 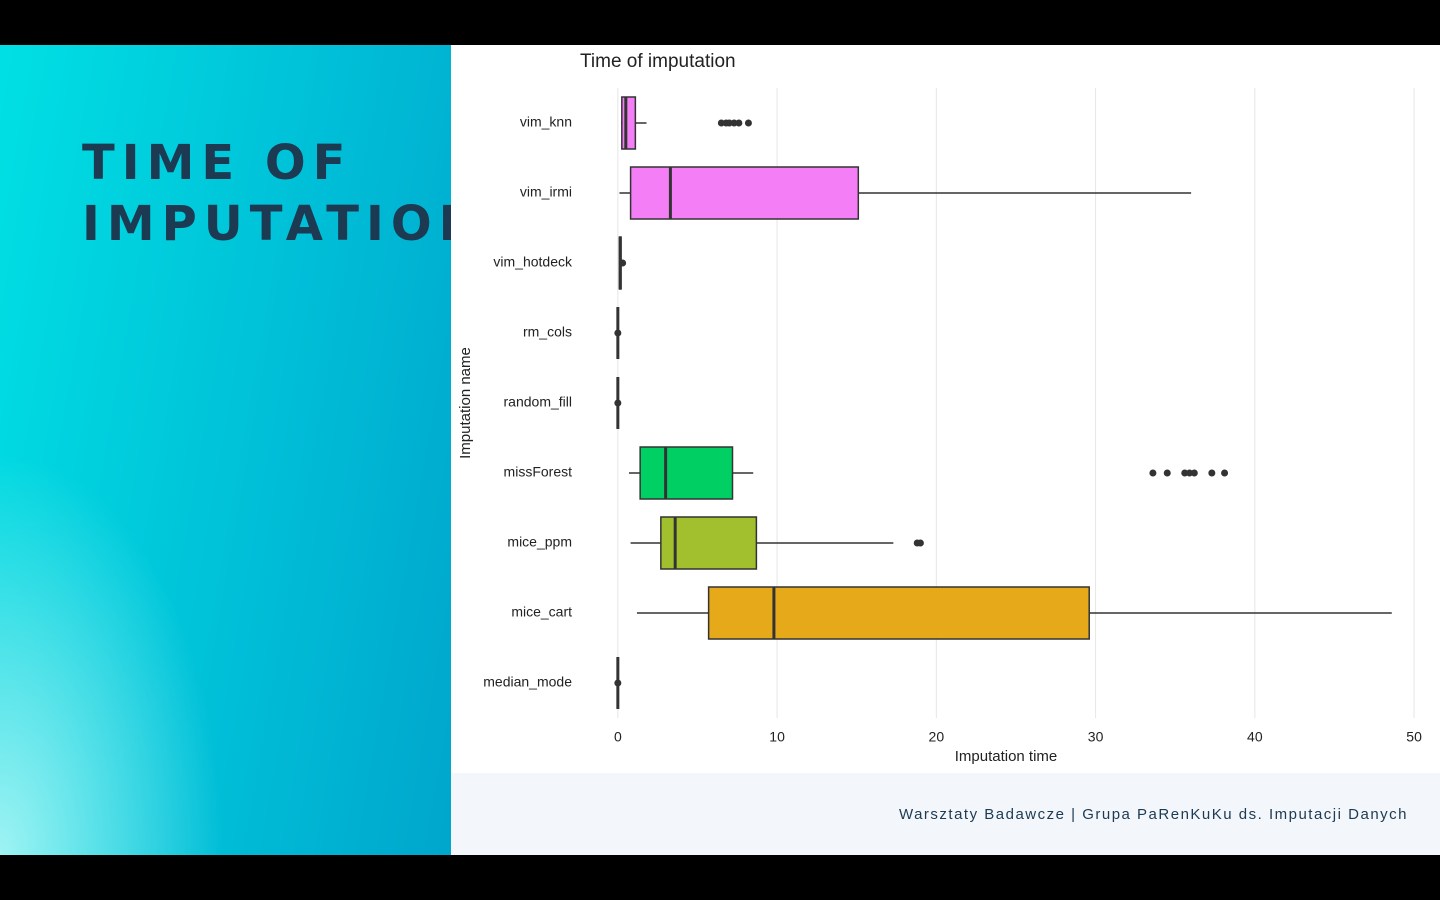 What do you see at coordinates (546, 192) in the screenshot?
I see `y-tick-label: vim_irmi` at bounding box center [546, 192].